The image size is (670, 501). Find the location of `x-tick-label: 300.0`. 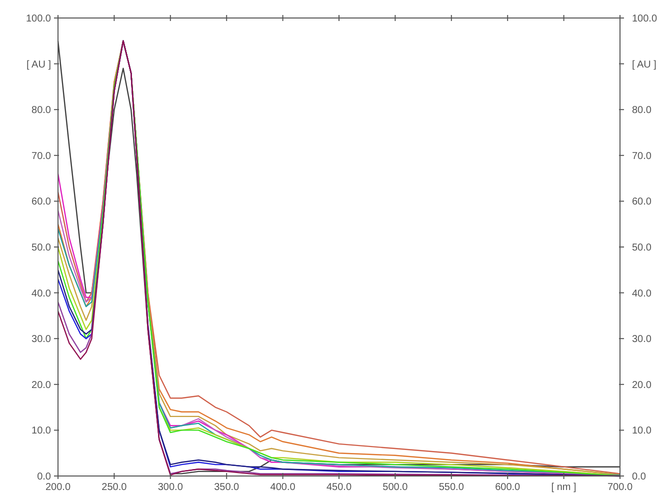

x-tick-label: 300.0 is located at coordinates (171, 487).